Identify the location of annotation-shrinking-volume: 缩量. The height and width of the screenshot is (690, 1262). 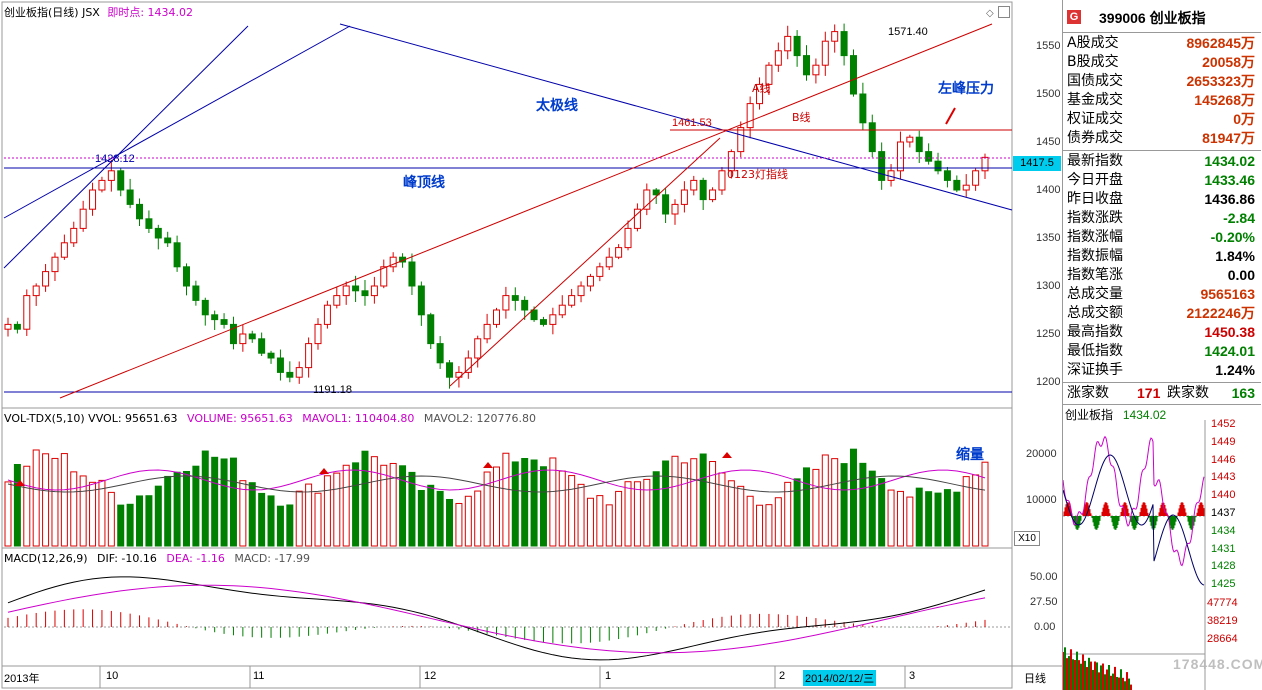
(970, 455).